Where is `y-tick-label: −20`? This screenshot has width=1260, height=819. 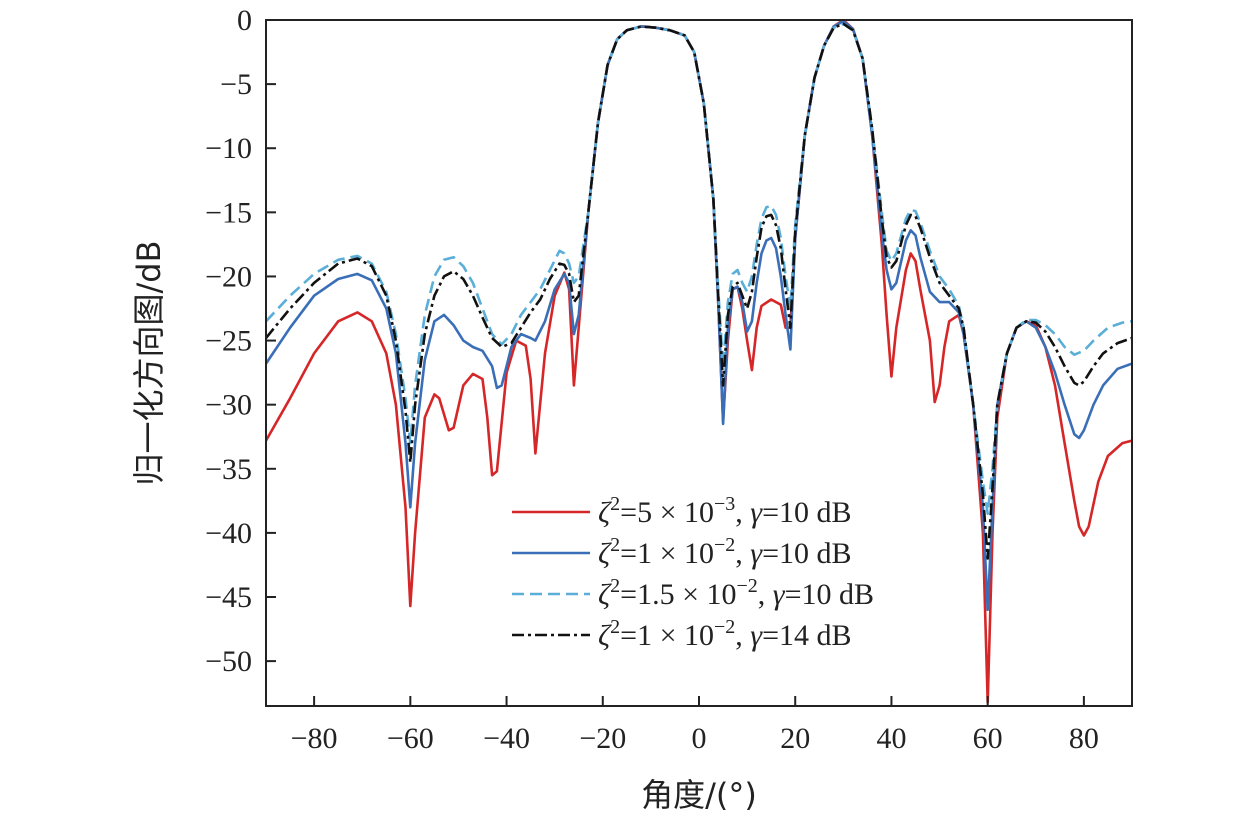
y-tick-label: −20 is located at coordinates (228, 276).